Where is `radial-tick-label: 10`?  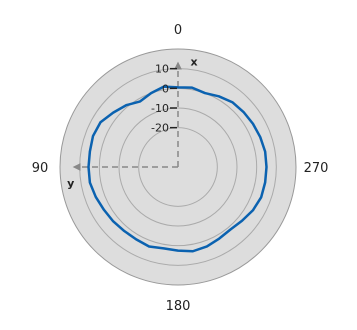
radial-tick-label: 10 is located at coordinates (162, 69).